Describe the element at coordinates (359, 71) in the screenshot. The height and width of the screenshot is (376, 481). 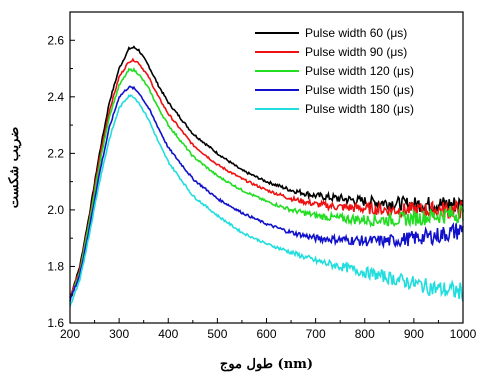
I see `legend-label-3: Pulse width 120 (μs)` at that location.